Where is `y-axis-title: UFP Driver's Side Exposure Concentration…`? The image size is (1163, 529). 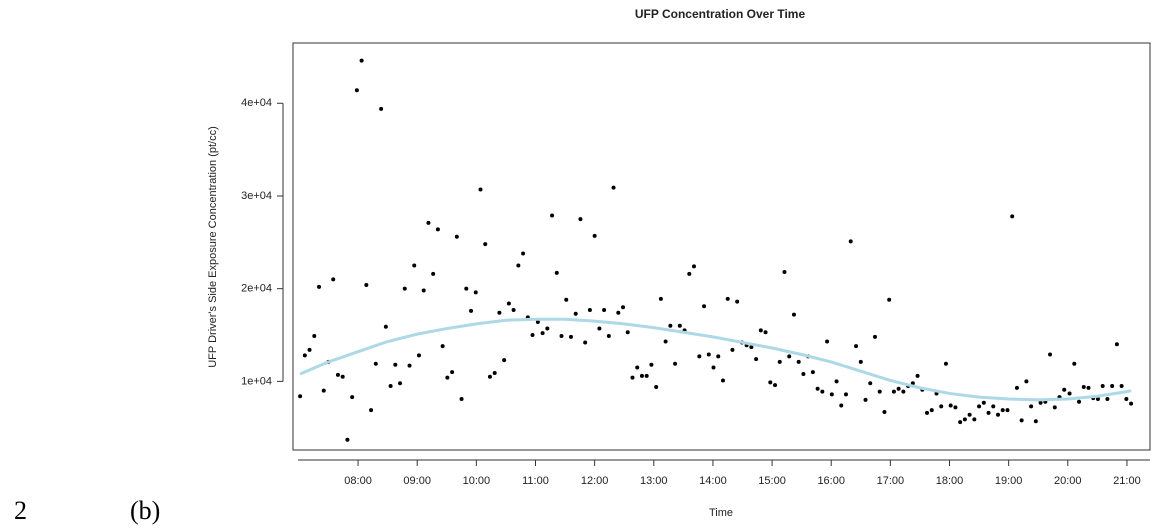
y-axis-title: UFP Driver's Side Exposure Concentration… is located at coordinates (213, 247).